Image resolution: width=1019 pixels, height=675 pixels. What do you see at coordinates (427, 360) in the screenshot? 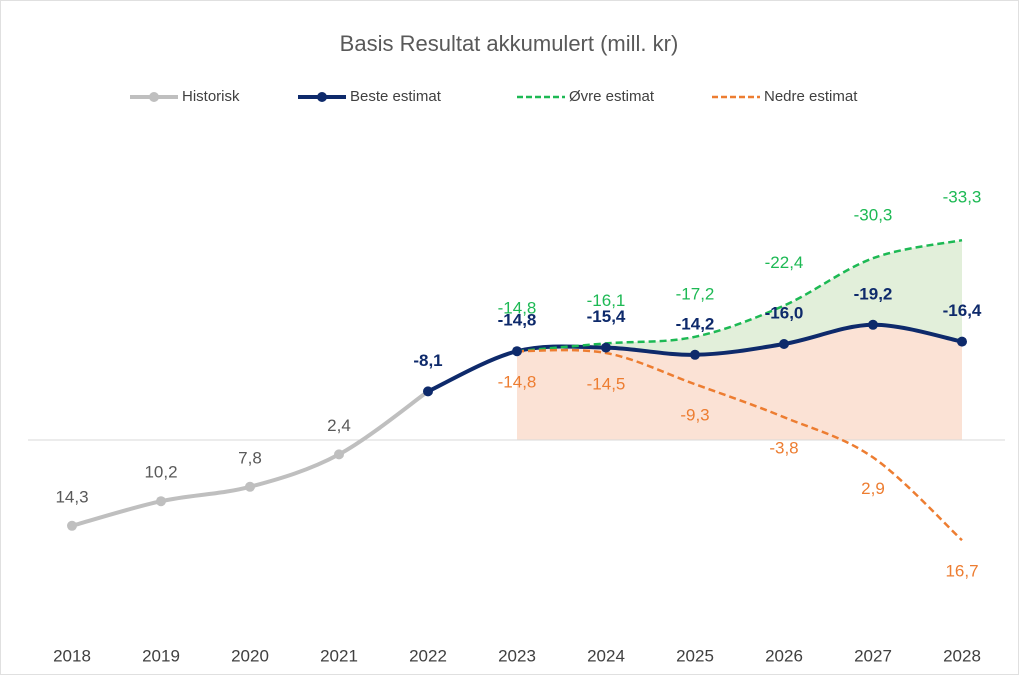
I see `data-label: -8,1` at bounding box center [427, 360].